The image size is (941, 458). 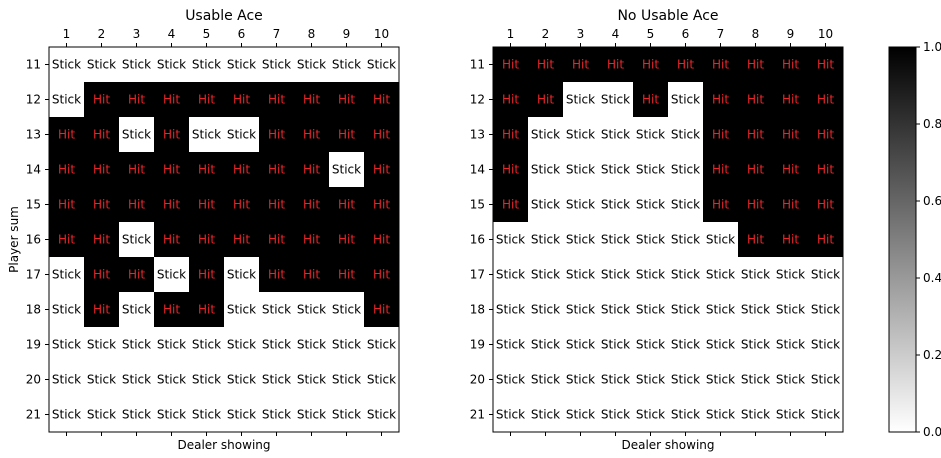 I want to click on colorbar-tick-label: 0.2, so click(x=932, y=355).